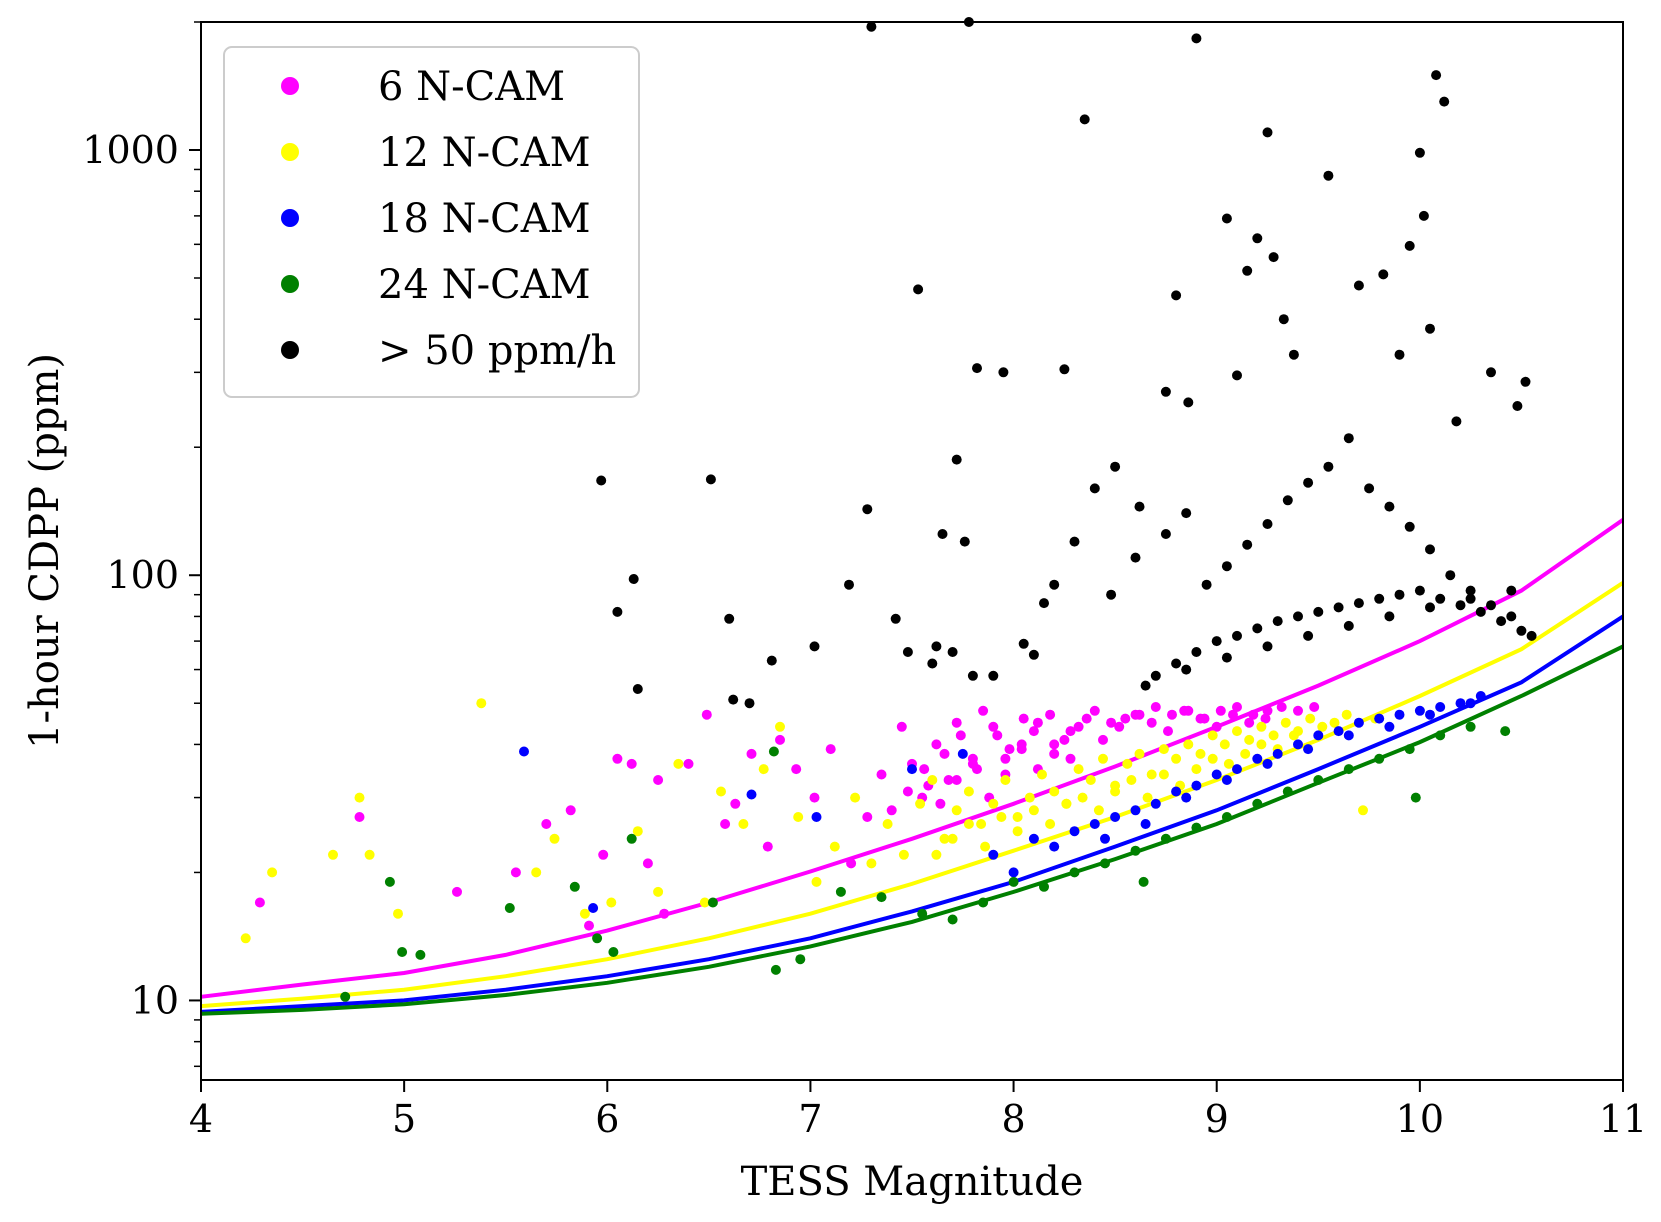  What do you see at coordinates (290, 86) in the screenshot?
I see `legend-marker-6-ncam` at bounding box center [290, 86].